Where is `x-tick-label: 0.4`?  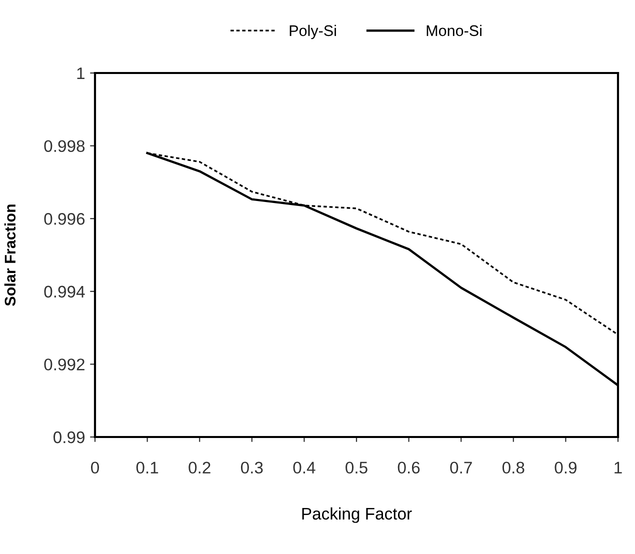 x-tick-label: 0.4 is located at coordinates (304, 468).